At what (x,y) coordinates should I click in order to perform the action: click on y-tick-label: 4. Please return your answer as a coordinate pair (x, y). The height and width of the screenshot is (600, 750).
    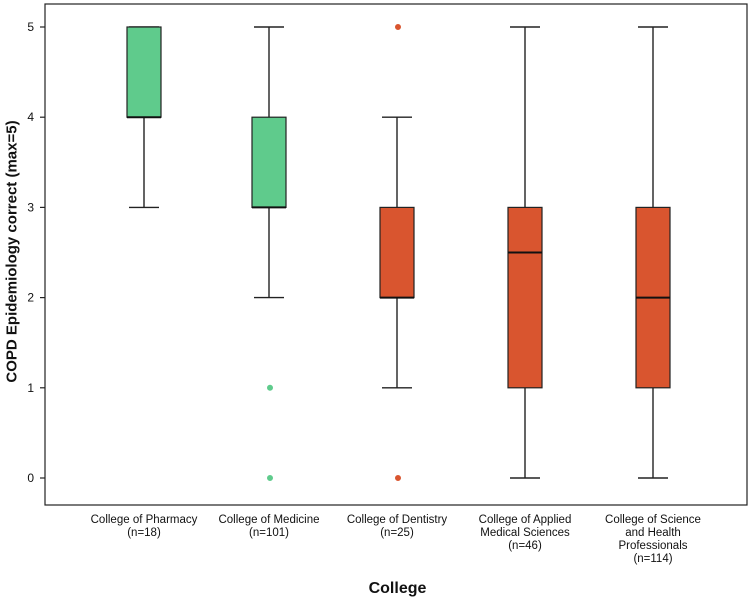
    Looking at the image, I should click on (30, 117).